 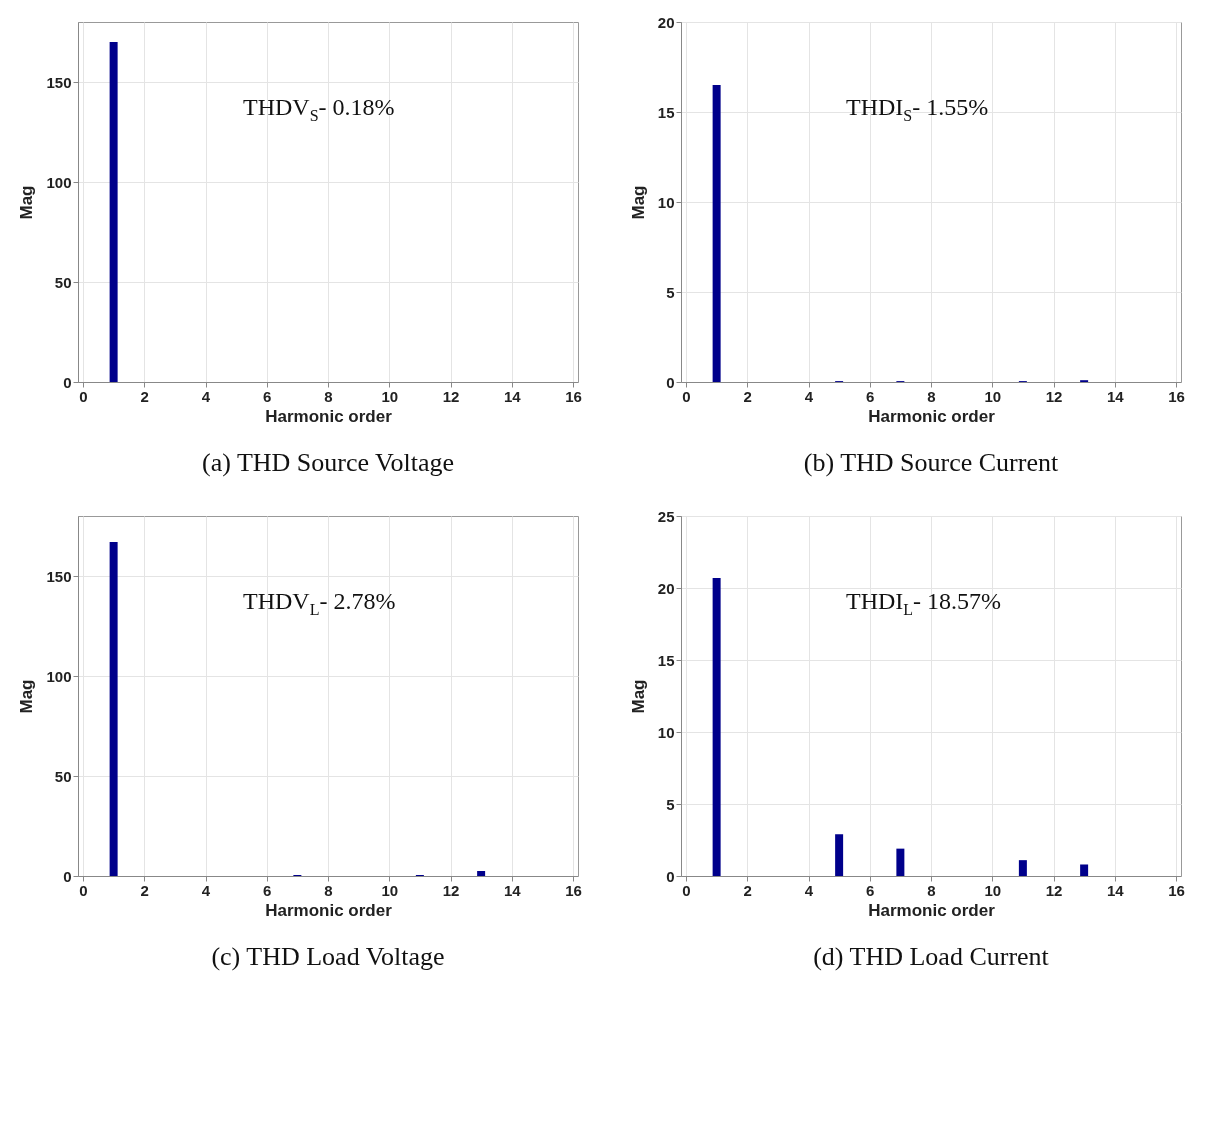 What do you see at coordinates (666, 516) in the screenshot?
I see `y-tick-label: 25` at bounding box center [666, 516].